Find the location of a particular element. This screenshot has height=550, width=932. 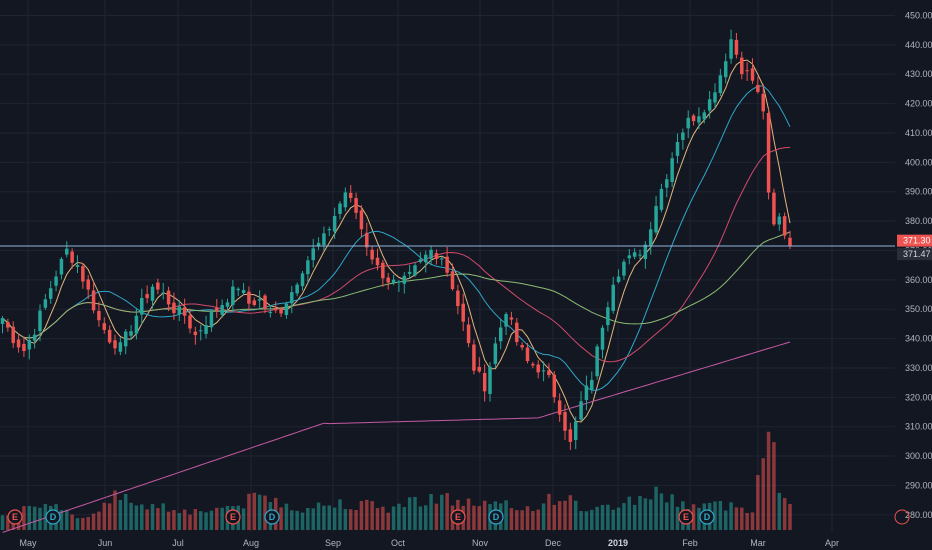

y-tick-label: 430.00 is located at coordinates (918, 74).